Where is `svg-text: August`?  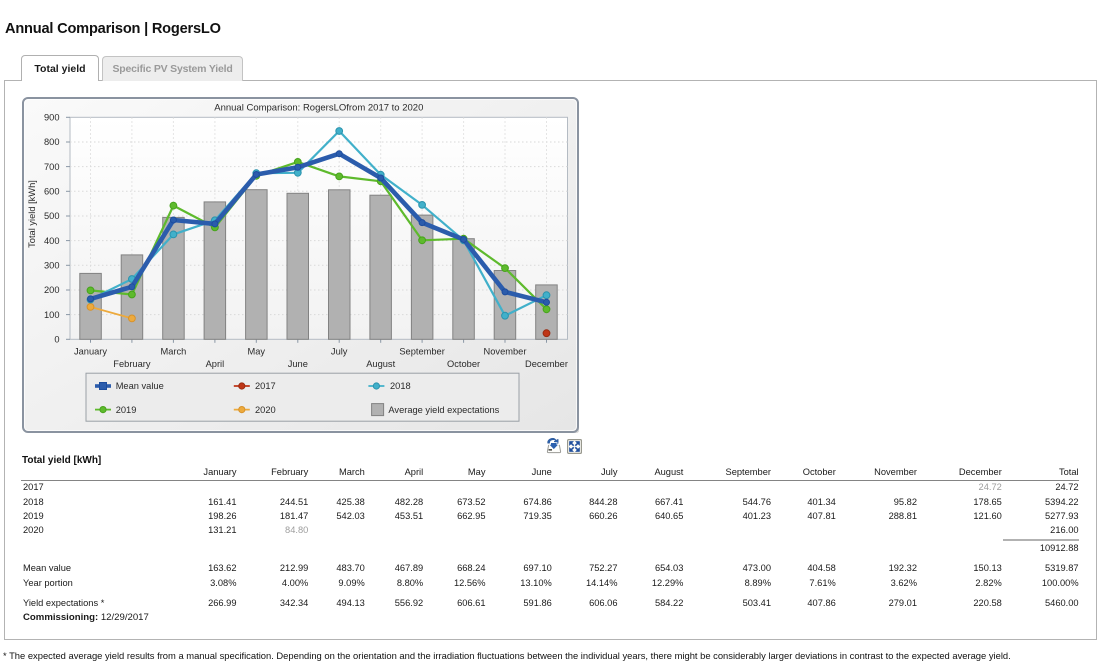 svg-text: August is located at coordinates (380, 364).